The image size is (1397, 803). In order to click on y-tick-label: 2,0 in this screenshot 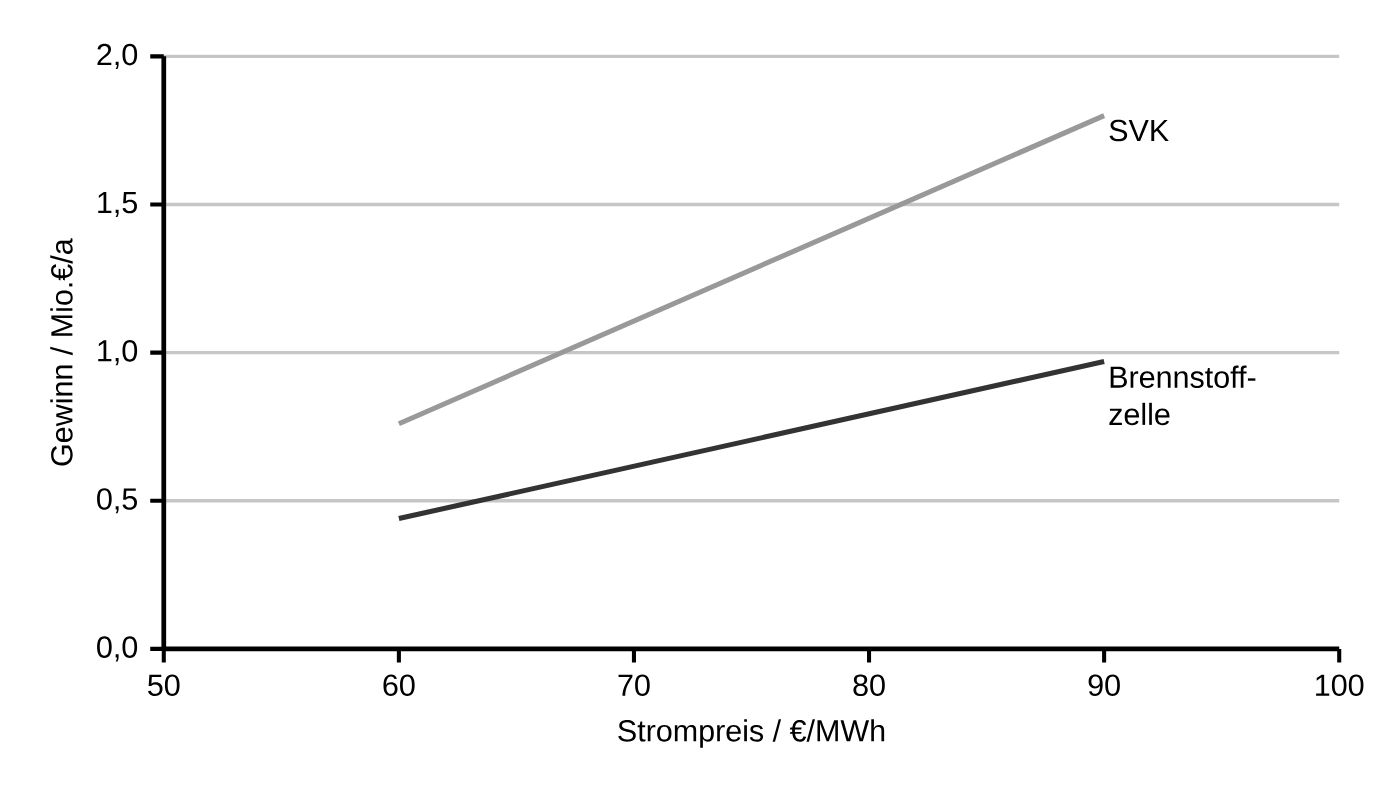, I will do `click(117, 56)`.